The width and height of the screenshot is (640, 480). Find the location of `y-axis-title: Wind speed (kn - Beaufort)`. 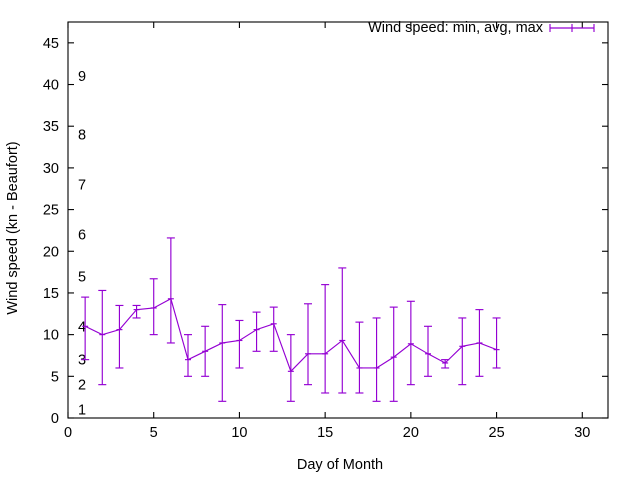

y-axis-title: Wind speed (kn - Beaufort) is located at coordinates (13, 227).